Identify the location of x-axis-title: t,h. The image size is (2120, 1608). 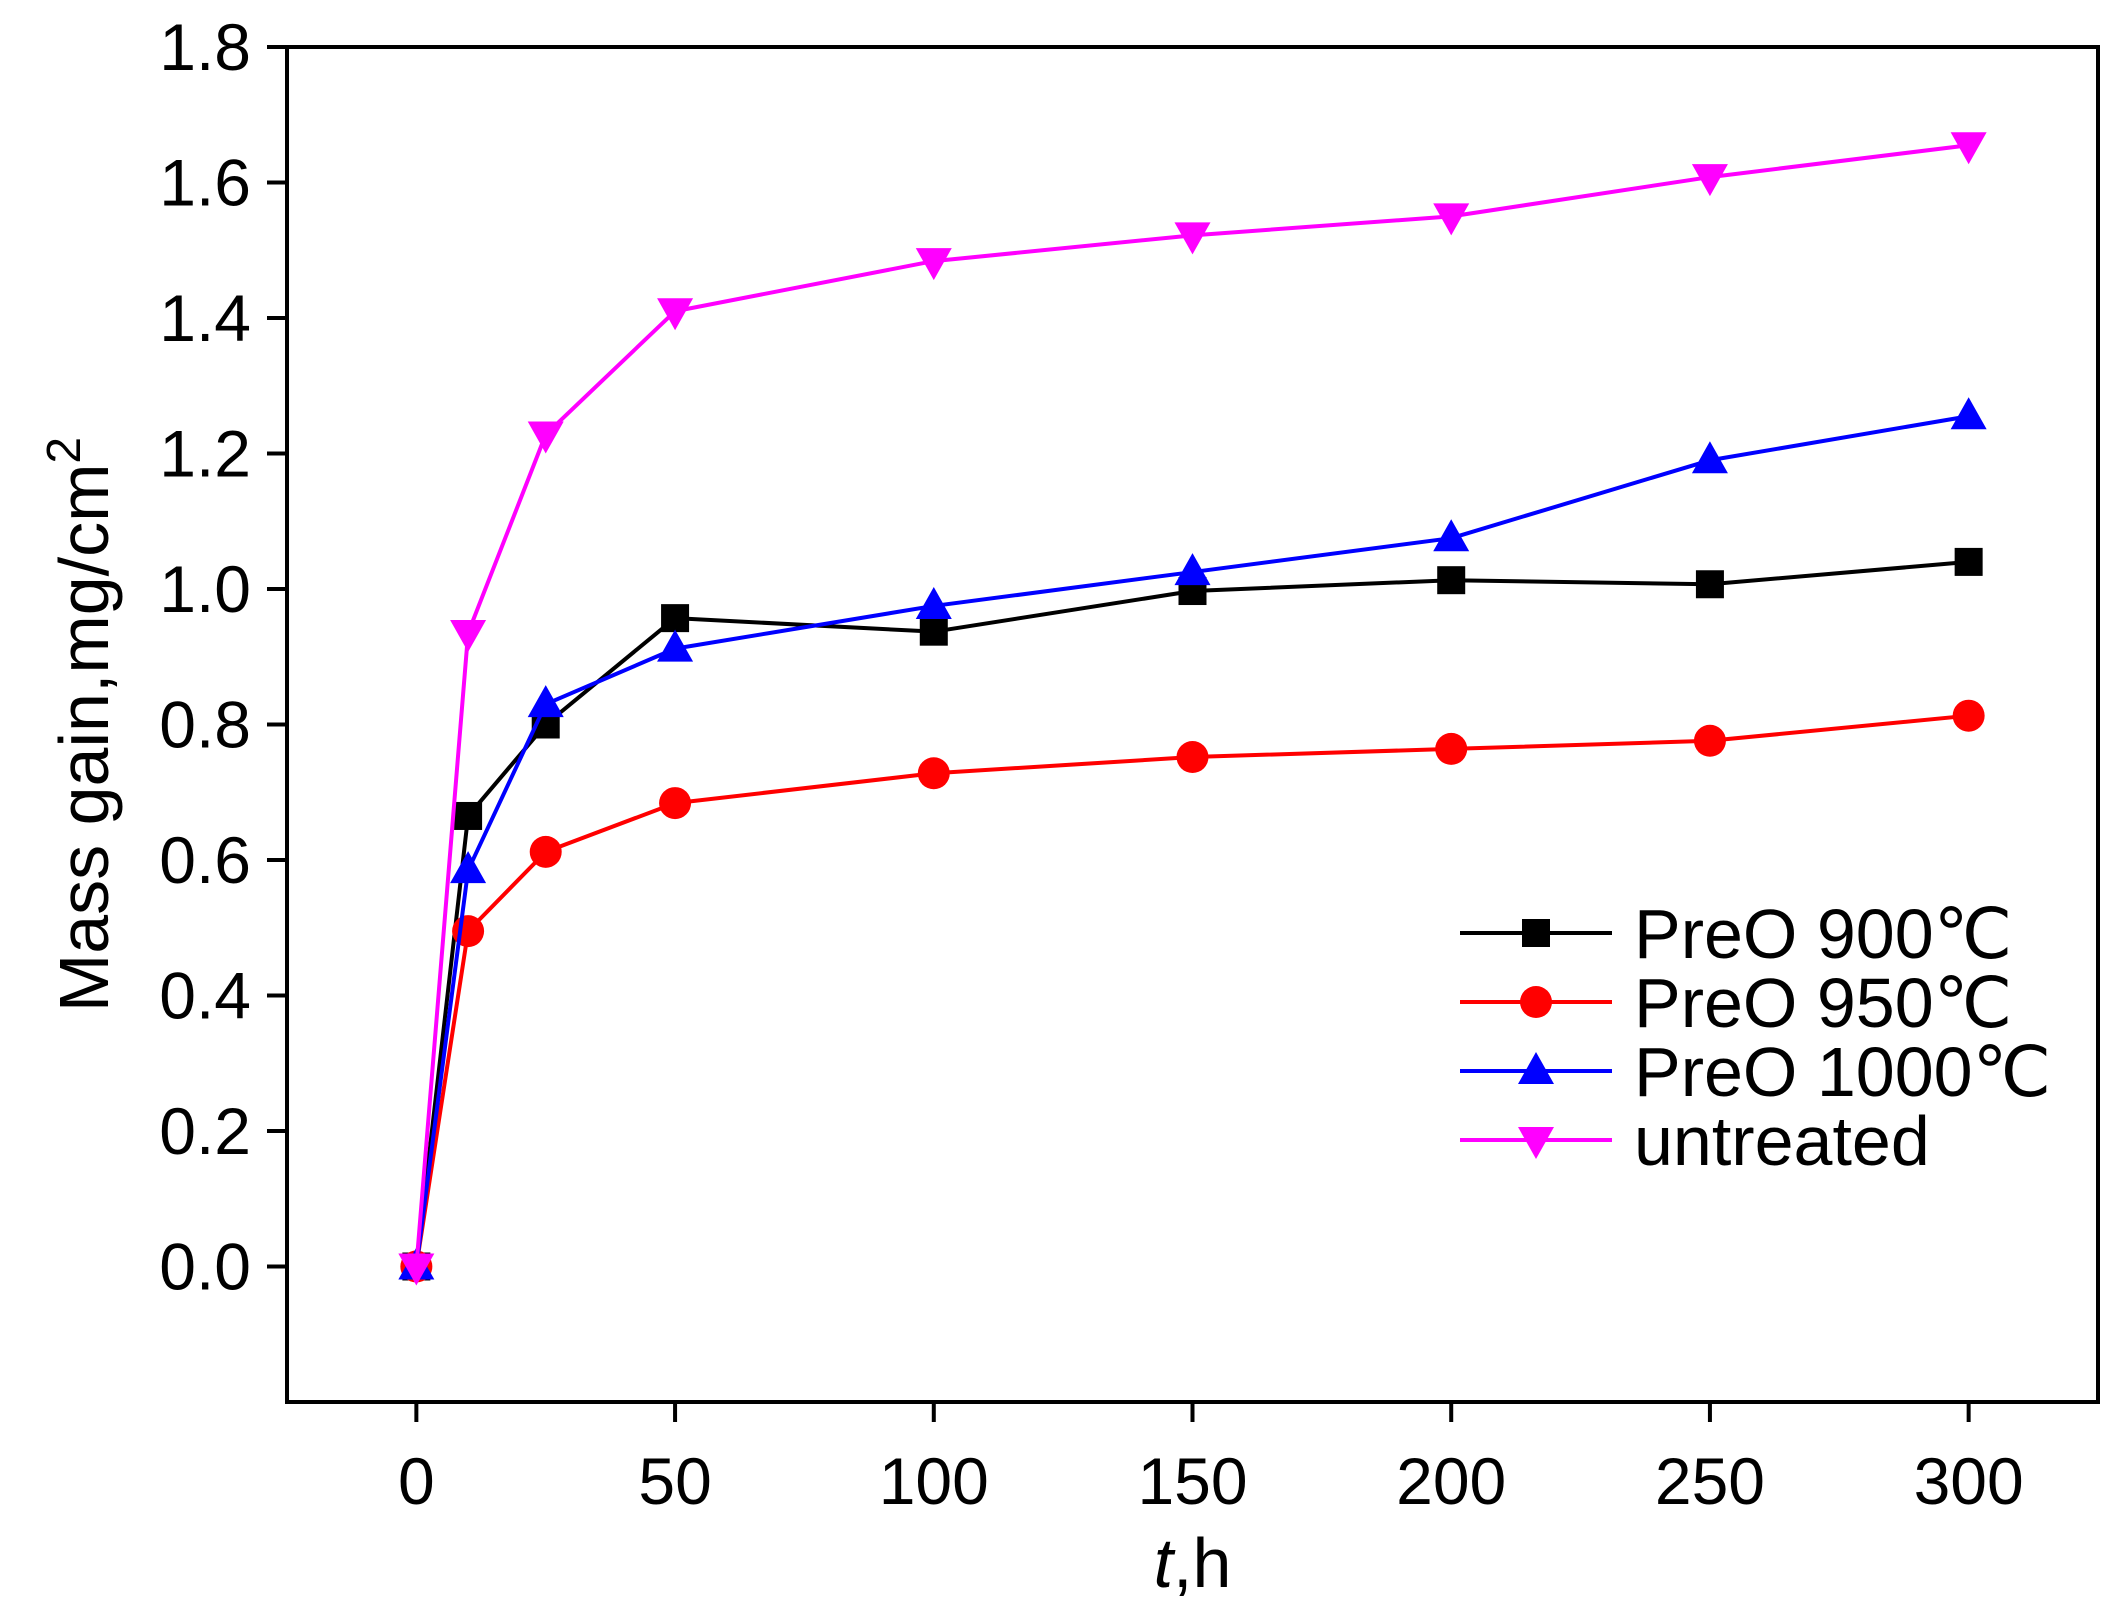
(1193, 1563).